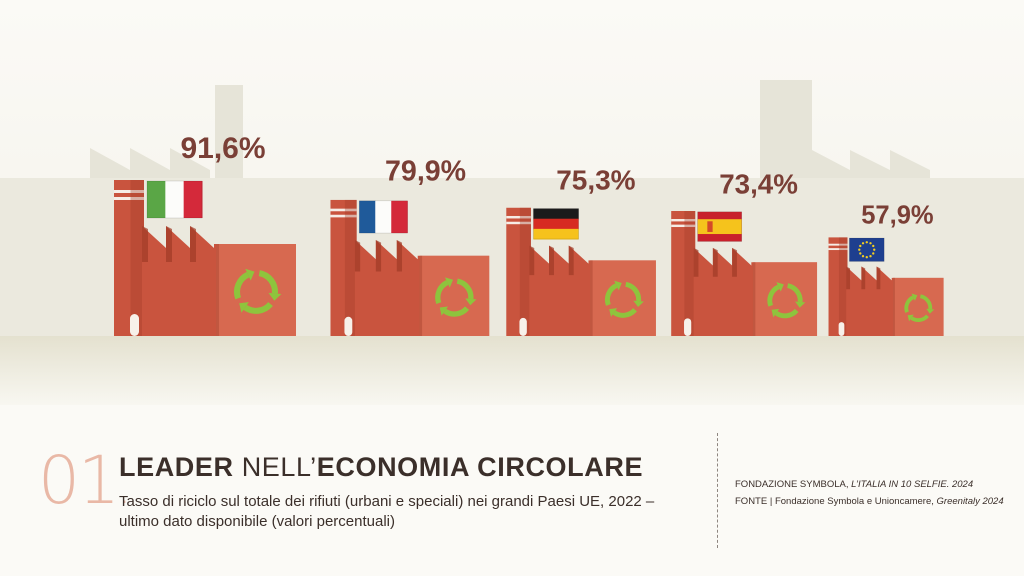 The height and width of the screenshot is (576, 1024). What do you see at coordinates (717, 490) in the screenshot?
I see `divider` at bounding box center [717, 490].